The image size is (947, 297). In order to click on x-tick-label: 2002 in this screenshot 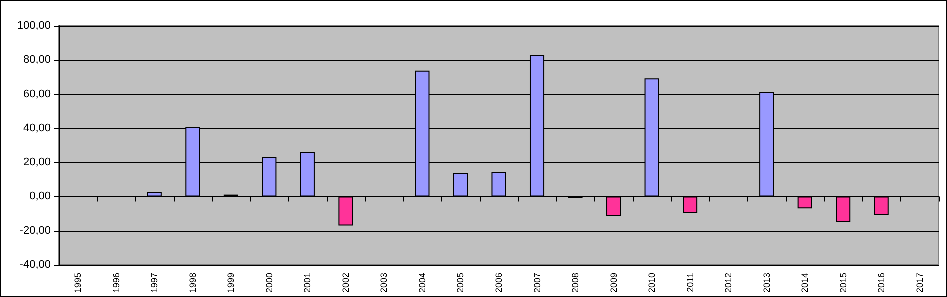, I will do `click(345, 283)`.